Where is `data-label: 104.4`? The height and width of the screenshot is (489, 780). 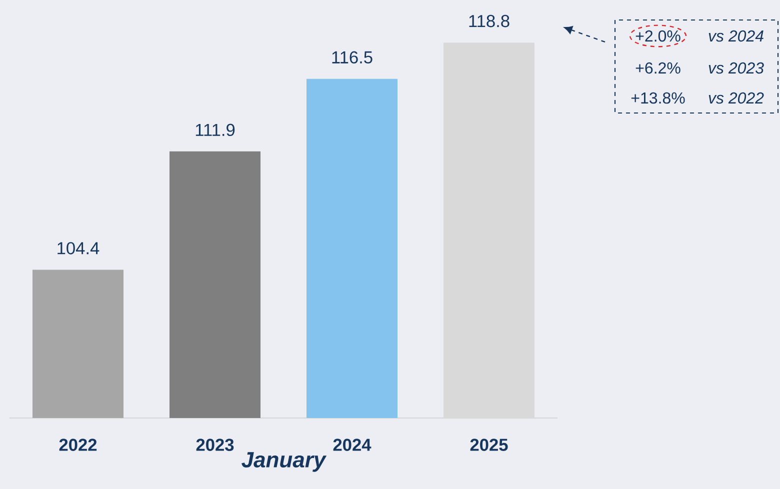 data-label: 104.4 is located at coordinates (79, 248).